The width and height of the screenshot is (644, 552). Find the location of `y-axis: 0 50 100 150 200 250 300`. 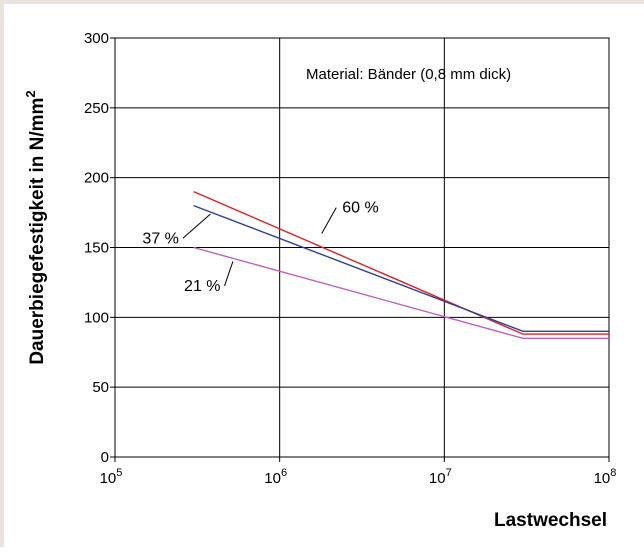

y-axis: 0 50 100 150 200 250 300 is located at coordinates (99, 248).